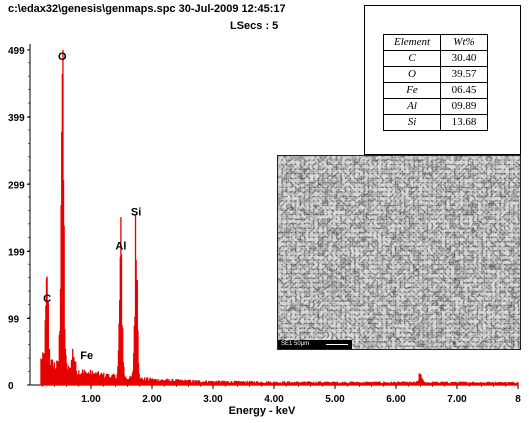 The image size is (529, 423). I want to click on y-tick-label: 199, so click(16, 252).